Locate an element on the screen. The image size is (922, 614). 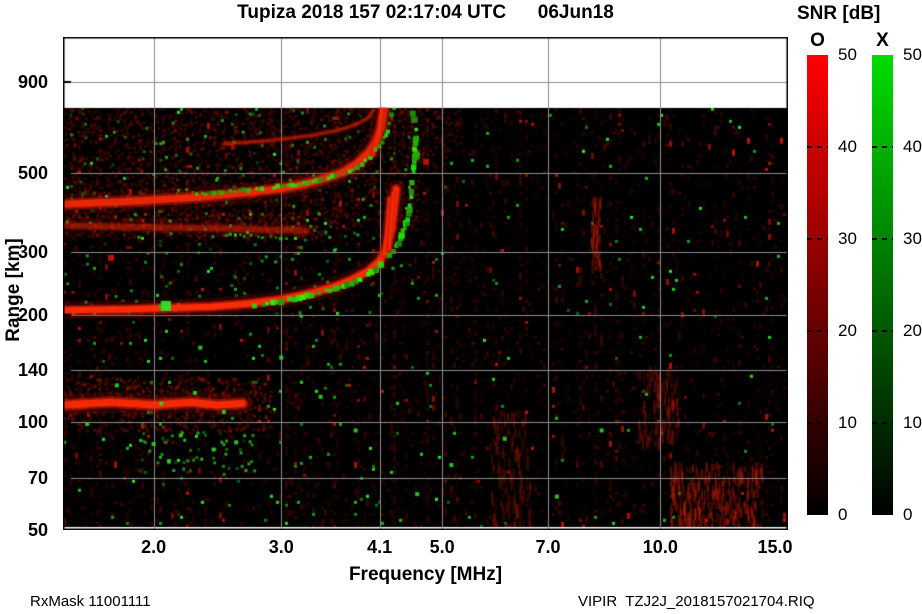
x-tick-label: 3.0 is located at coordinates (281, 547).